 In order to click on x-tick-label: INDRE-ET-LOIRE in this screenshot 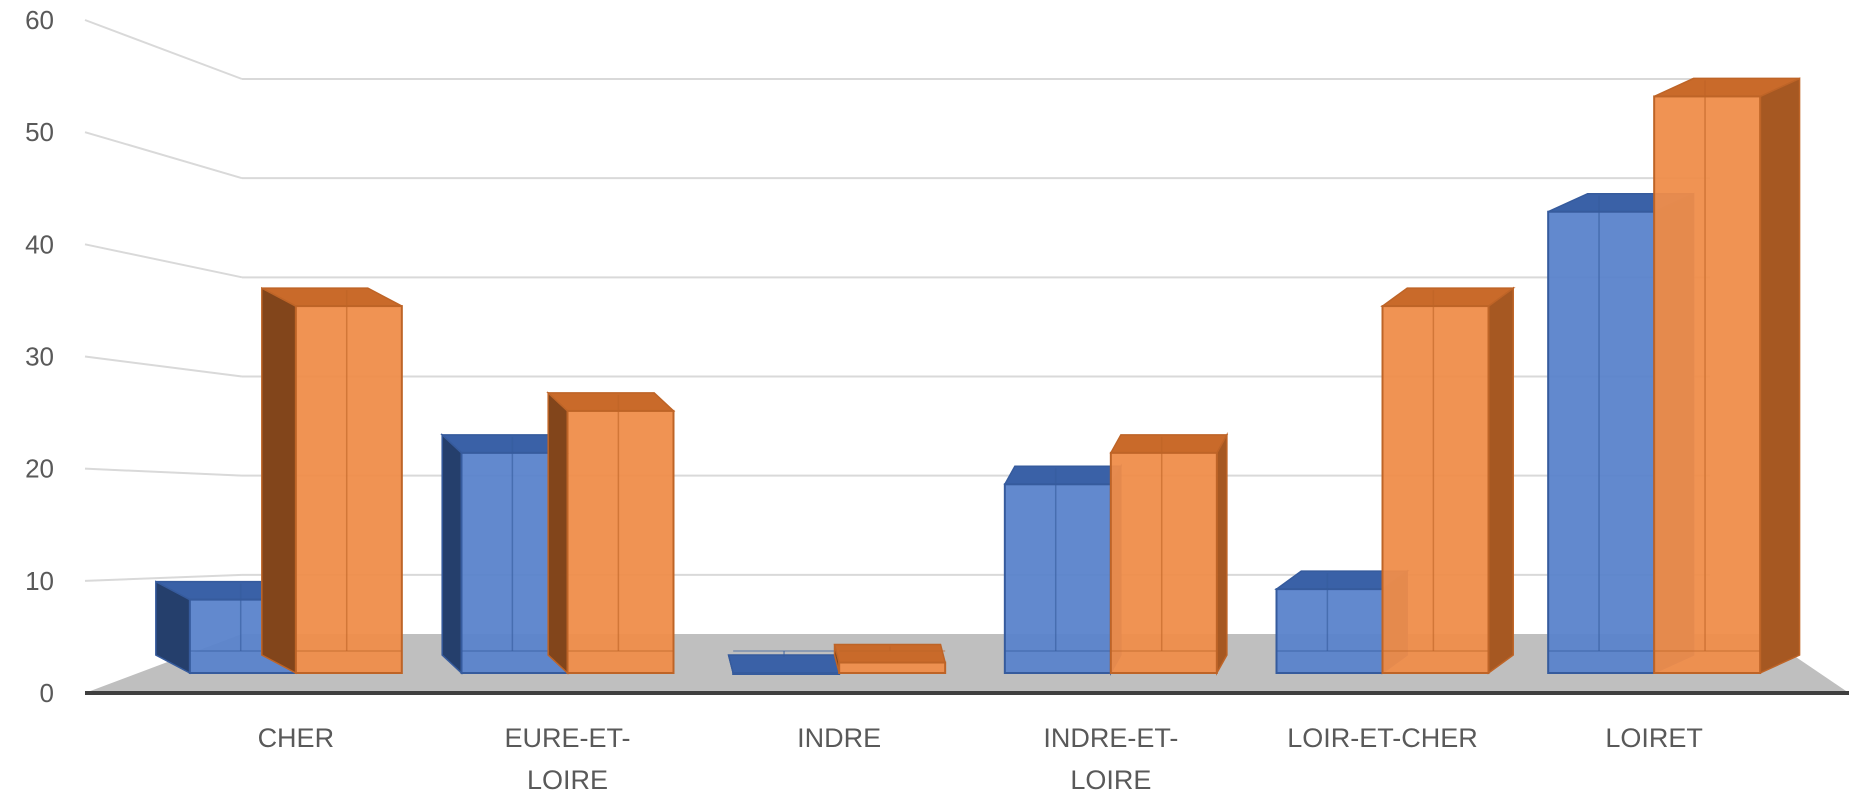, I will do `click(1110, 759)`.